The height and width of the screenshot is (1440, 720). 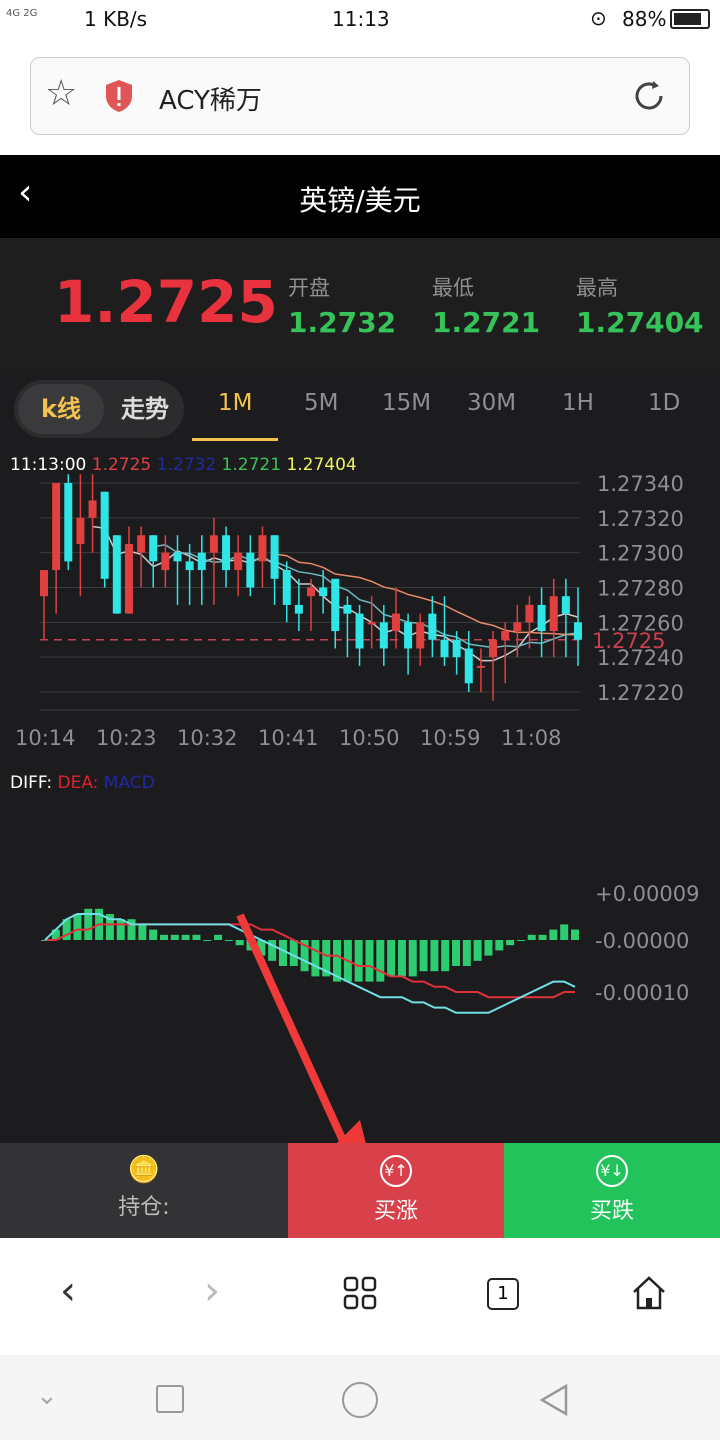 What do you see at coordinates (170, 1399) in the screenshot?
I see `recents-button` at bounding box center [170, 1399].